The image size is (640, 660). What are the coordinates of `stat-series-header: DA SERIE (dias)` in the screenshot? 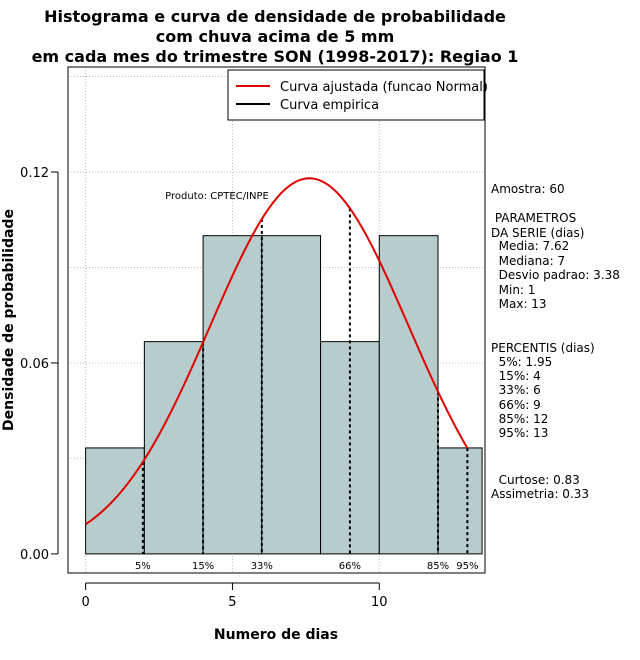 It's located at (537, 233).